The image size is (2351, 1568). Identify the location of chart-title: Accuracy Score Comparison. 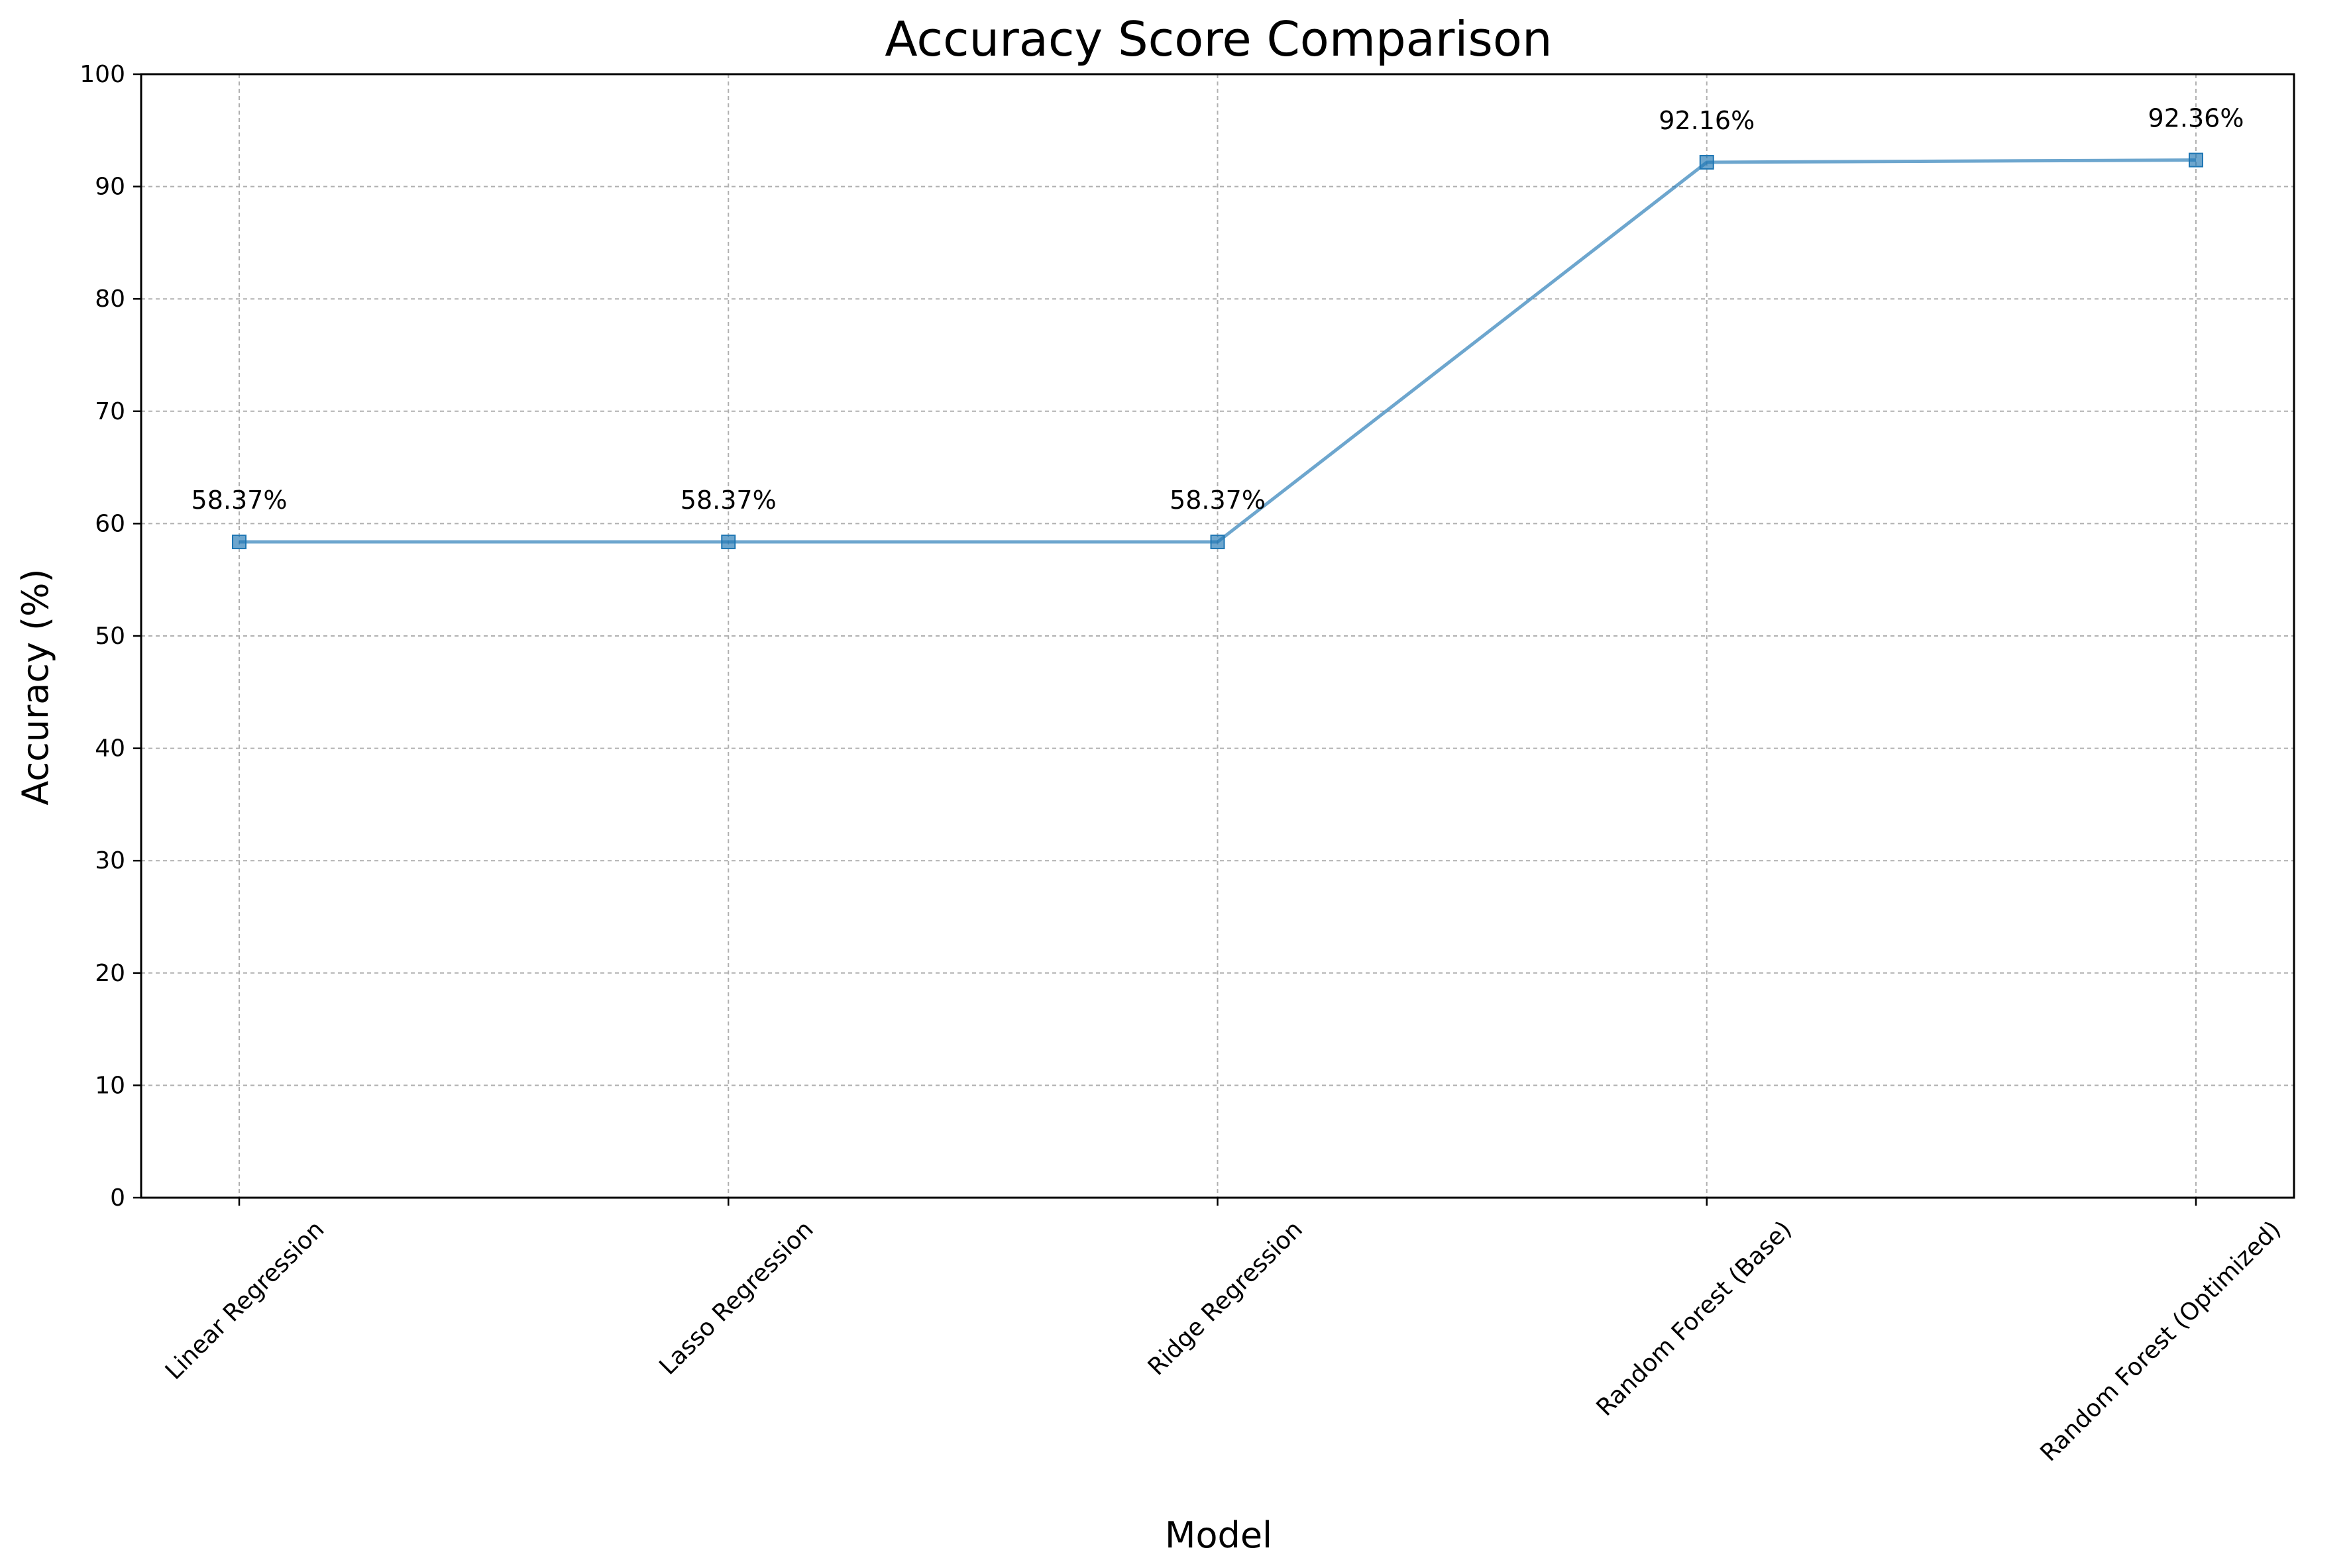
(1218, 39).